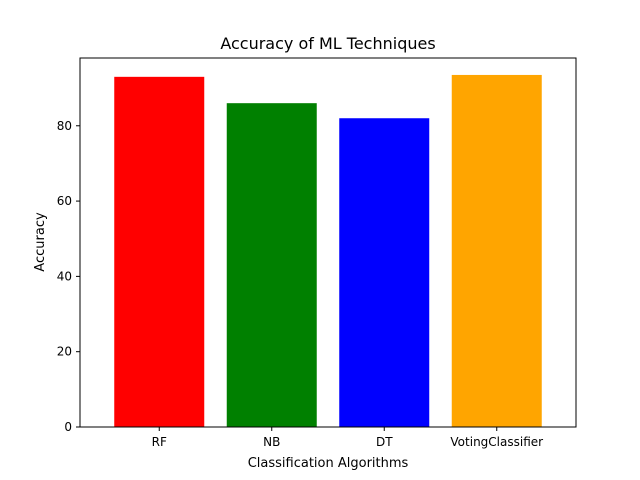 This screenshot has width=640, height=480. I want to click on x-axis-ticks: RF NB DT VotingClassifier, so click(347, 438).